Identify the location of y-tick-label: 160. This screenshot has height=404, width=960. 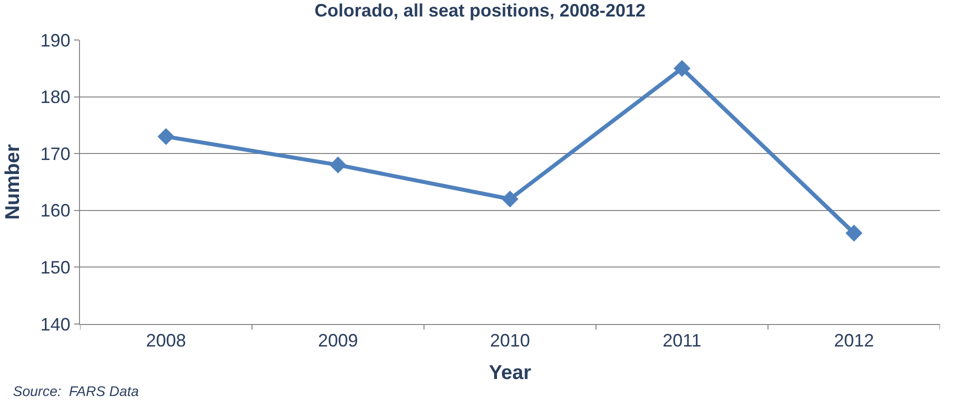
(55, 210).